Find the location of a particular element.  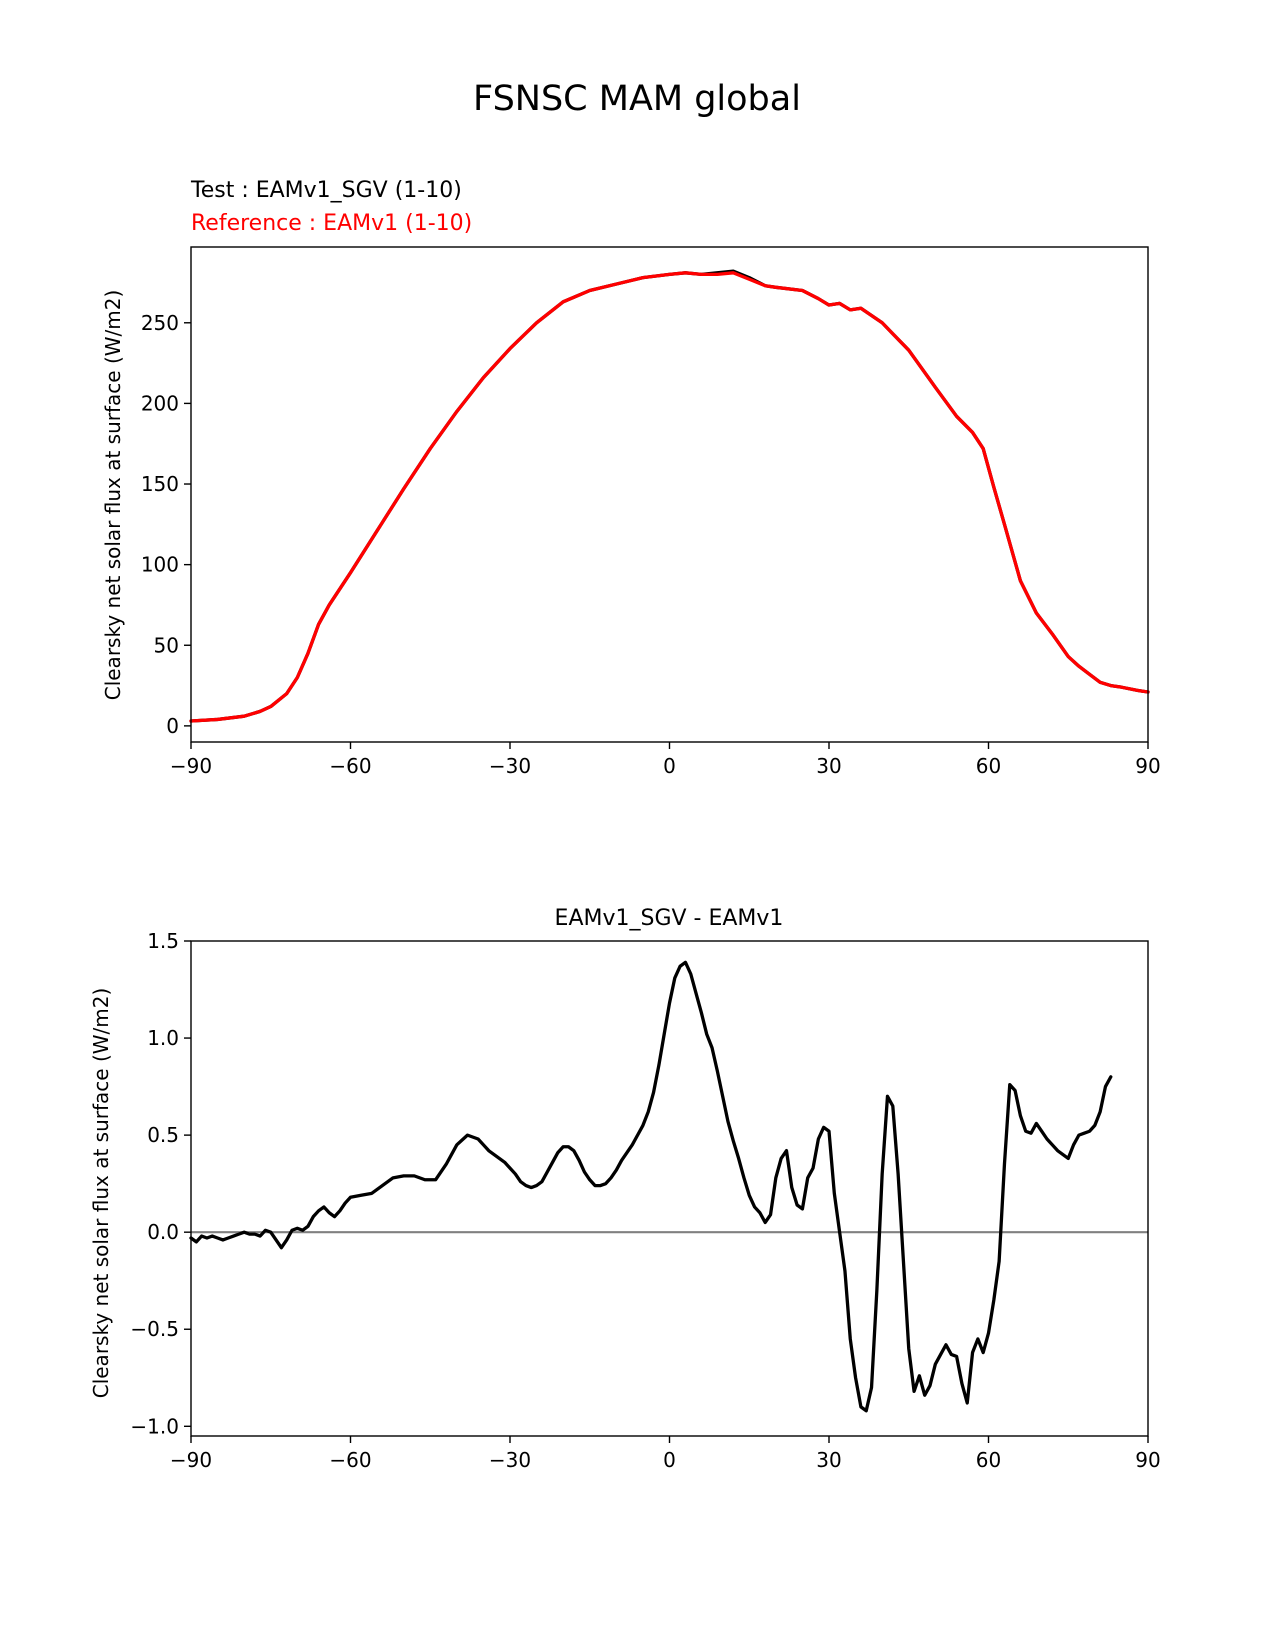

bottom-x-tick-label: 60 is located at coordinates (988, 1460).